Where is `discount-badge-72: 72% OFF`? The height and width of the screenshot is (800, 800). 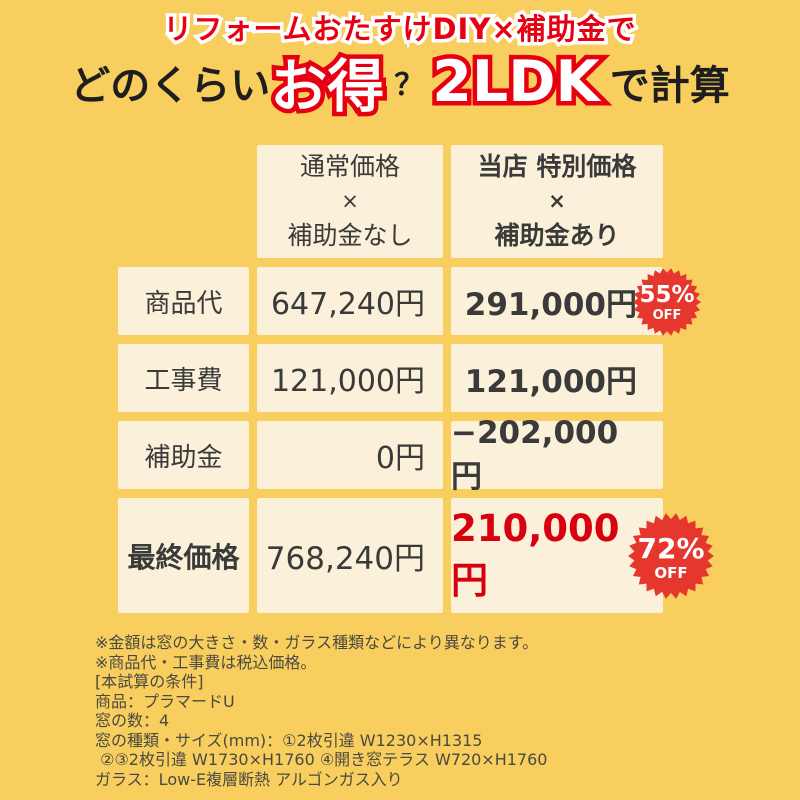
discount-badge-72: 72% OFF is located at coordinates (671, 556).